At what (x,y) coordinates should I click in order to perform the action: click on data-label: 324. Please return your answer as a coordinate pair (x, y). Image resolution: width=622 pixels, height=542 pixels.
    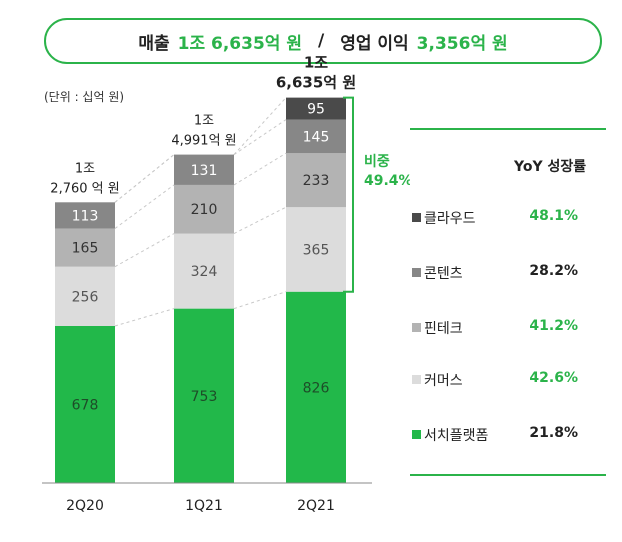
    Looking at the image, I should click on (204, 272).